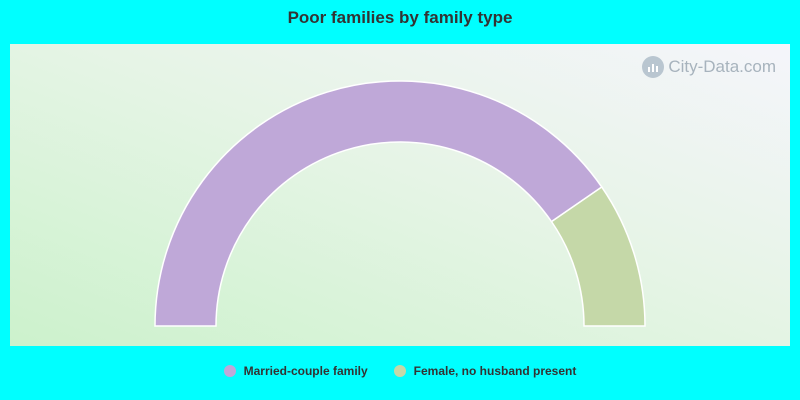  I want to click on watermark-text: City-Data.com, so click(722, 66).